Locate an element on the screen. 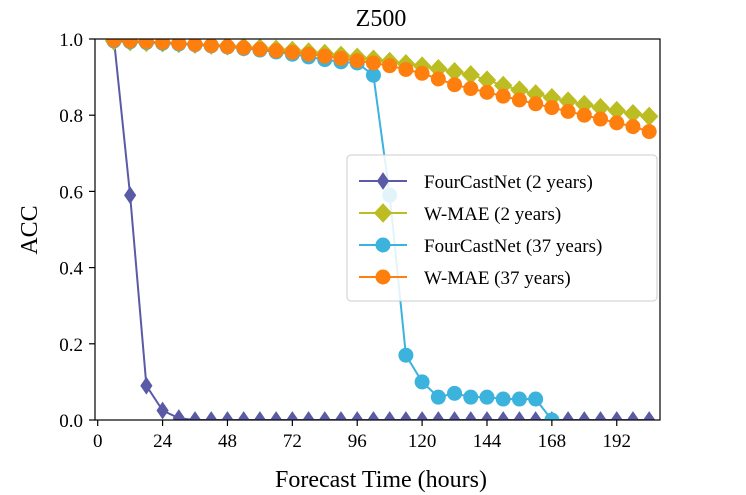 The height and width of the screenshot is (495, 746). series-2-point is located at coordinates (649, 116).